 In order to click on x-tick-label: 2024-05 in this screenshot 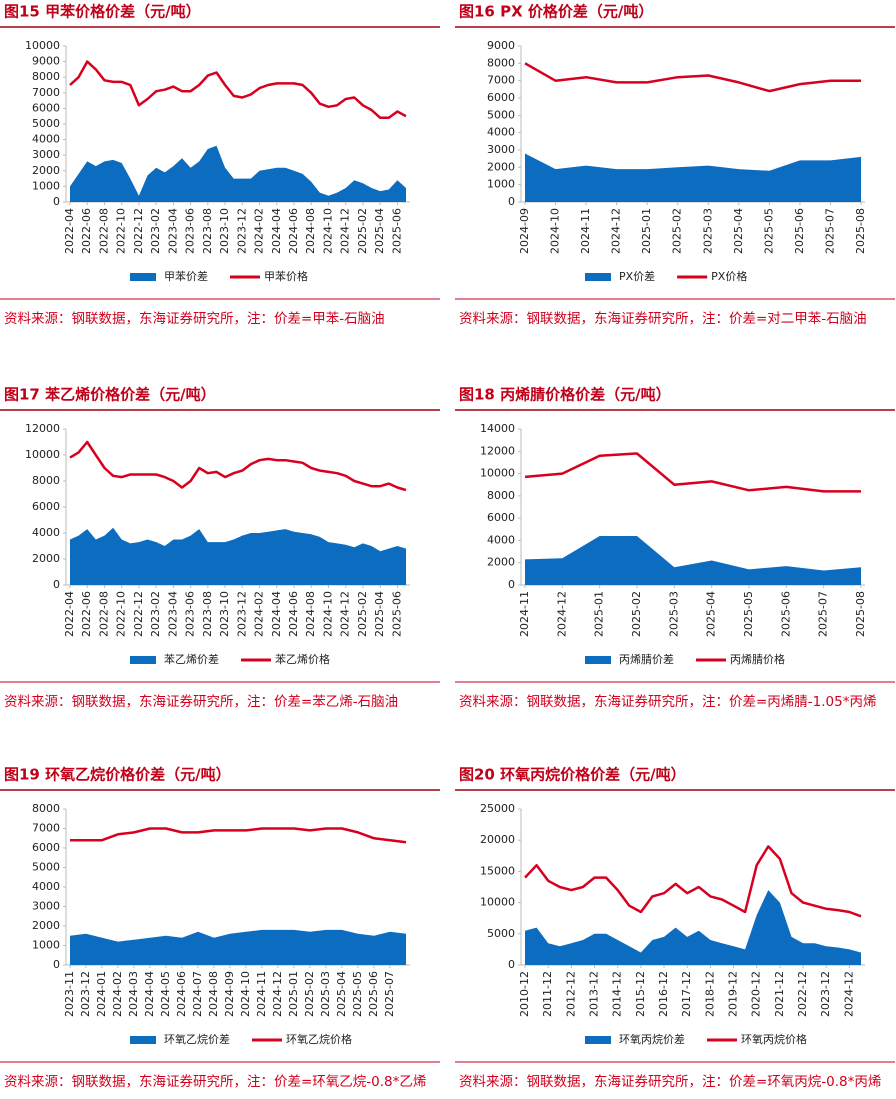, I will do `click(165, 994)`.